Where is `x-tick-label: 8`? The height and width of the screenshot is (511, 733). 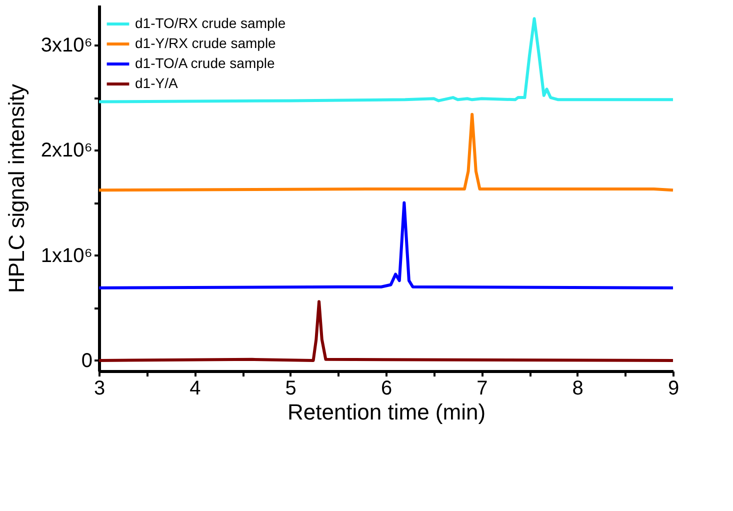 x-tick-label: 8 is located at coordinates (578, 389).